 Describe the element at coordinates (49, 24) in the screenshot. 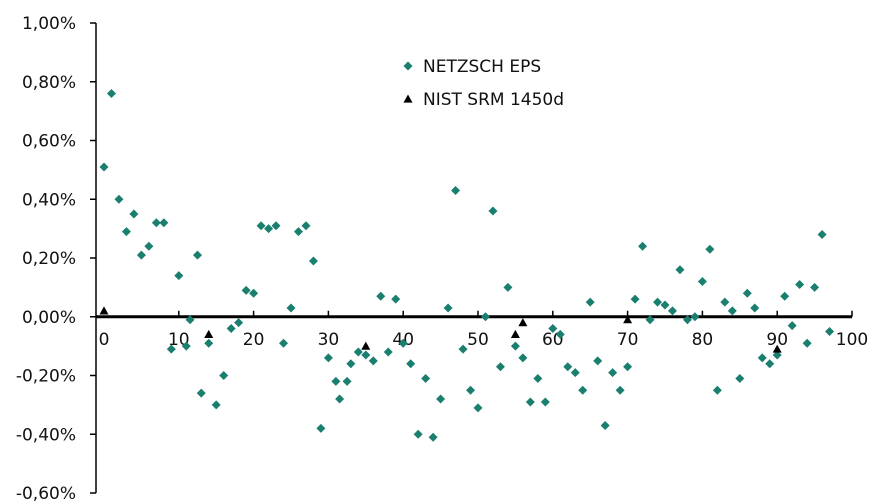

I see `y-tick-label: 1,00%` at that location.